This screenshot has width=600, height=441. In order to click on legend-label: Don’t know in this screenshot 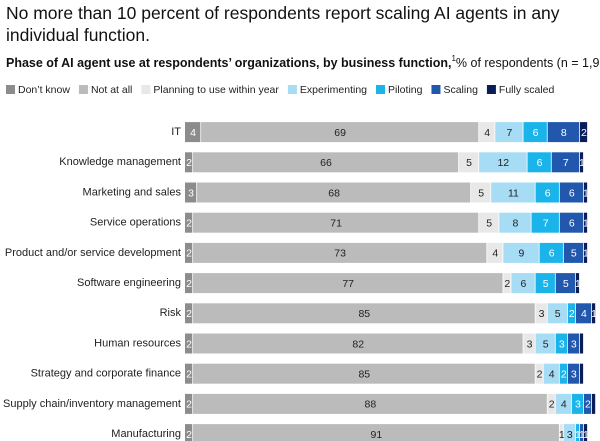, I will do `click(44, 90)`.